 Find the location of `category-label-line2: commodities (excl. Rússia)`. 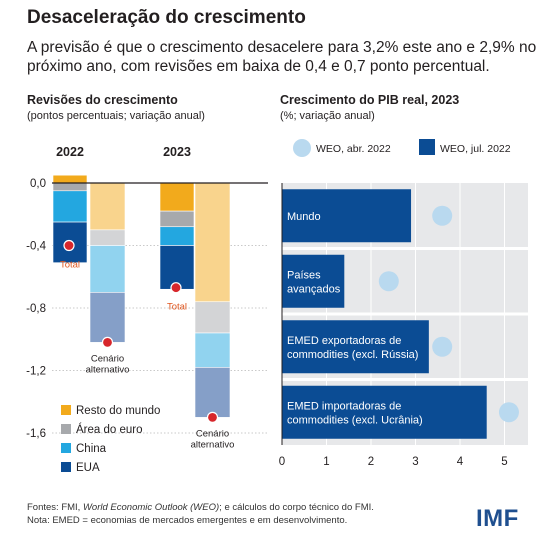

category-label-line2: commodities (excl. Rússia) is located at coordinates (352, 355).